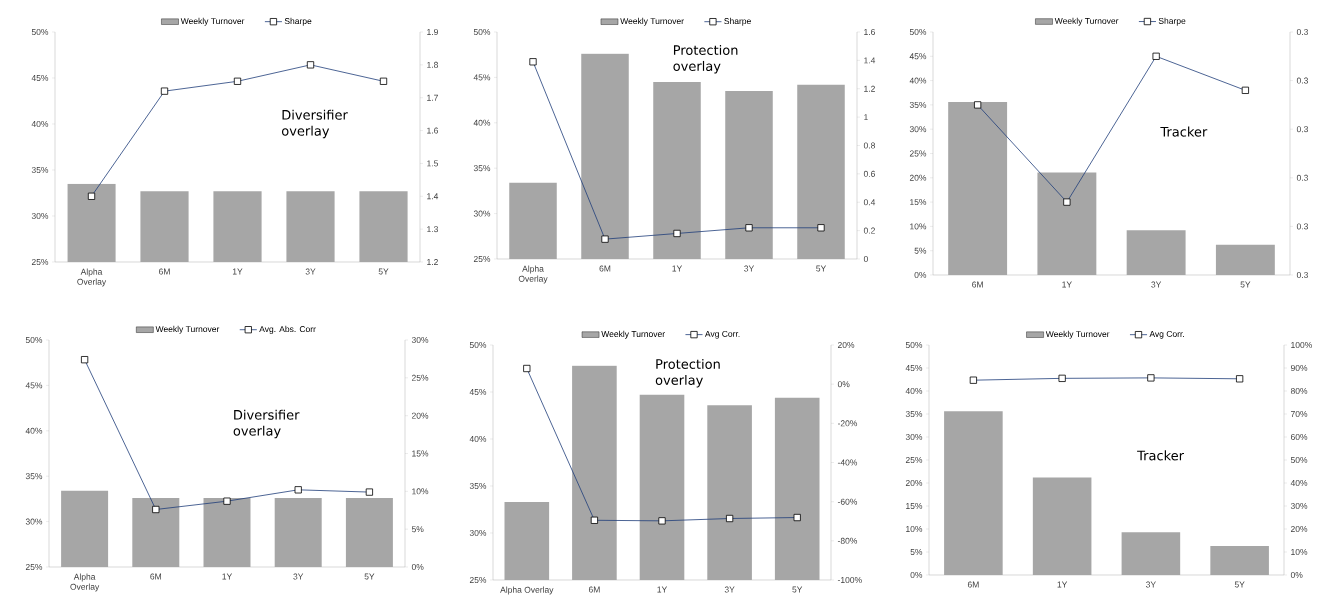  Describe the element at coordinates (420, 340) in the screenshot. I see `y2-tick-label: 30%` at that location.